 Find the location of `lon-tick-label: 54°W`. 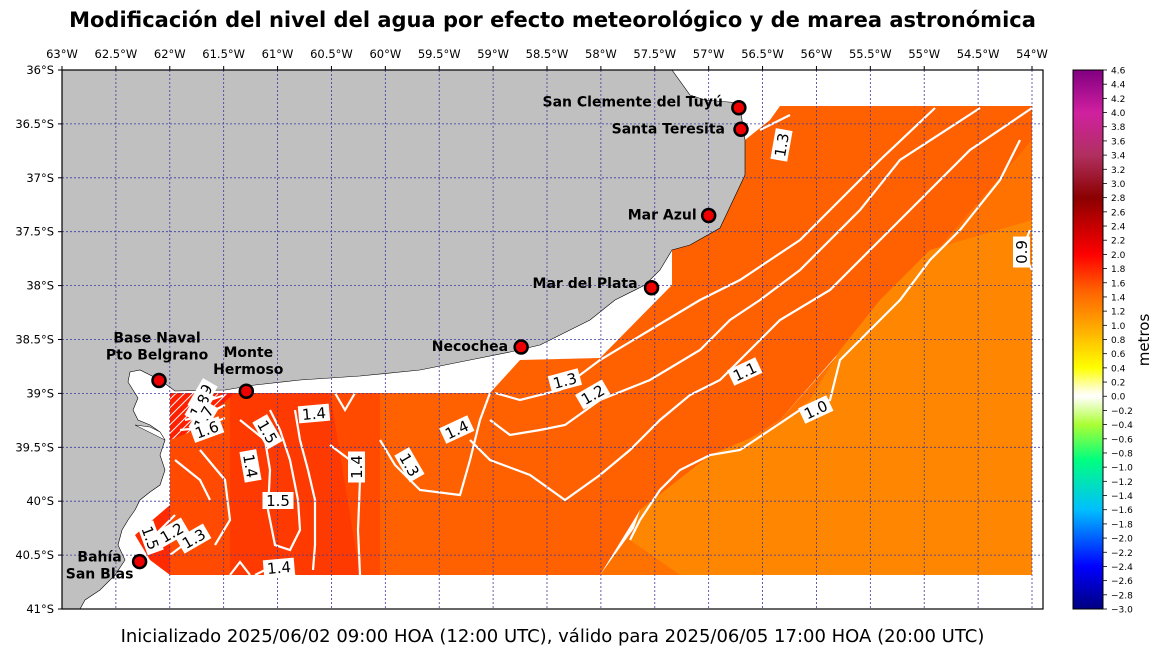

lon-tick-label: 54°W is located at coordinates (1032, 54).